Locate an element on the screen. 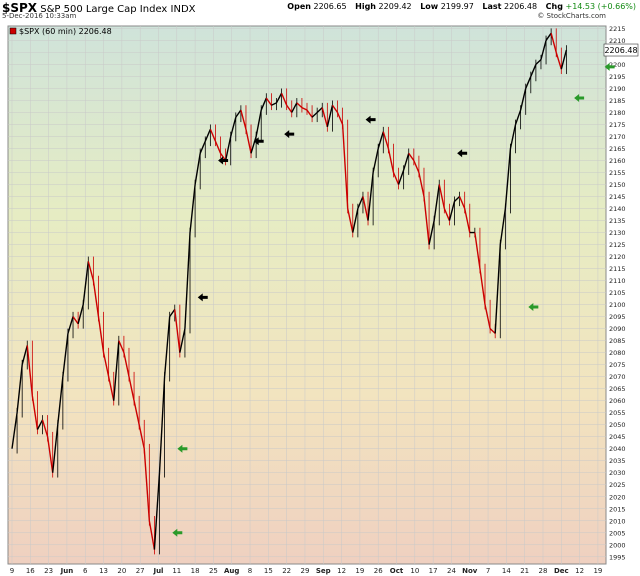 This screenshot has width=640, height=576. last-price-tag: 2206.48 is located at coordinates (621, 50).